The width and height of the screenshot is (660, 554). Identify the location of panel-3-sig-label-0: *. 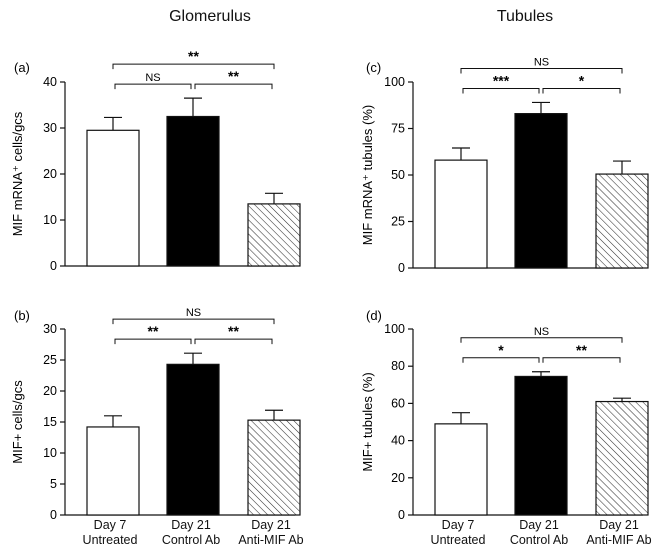
(501, 350).